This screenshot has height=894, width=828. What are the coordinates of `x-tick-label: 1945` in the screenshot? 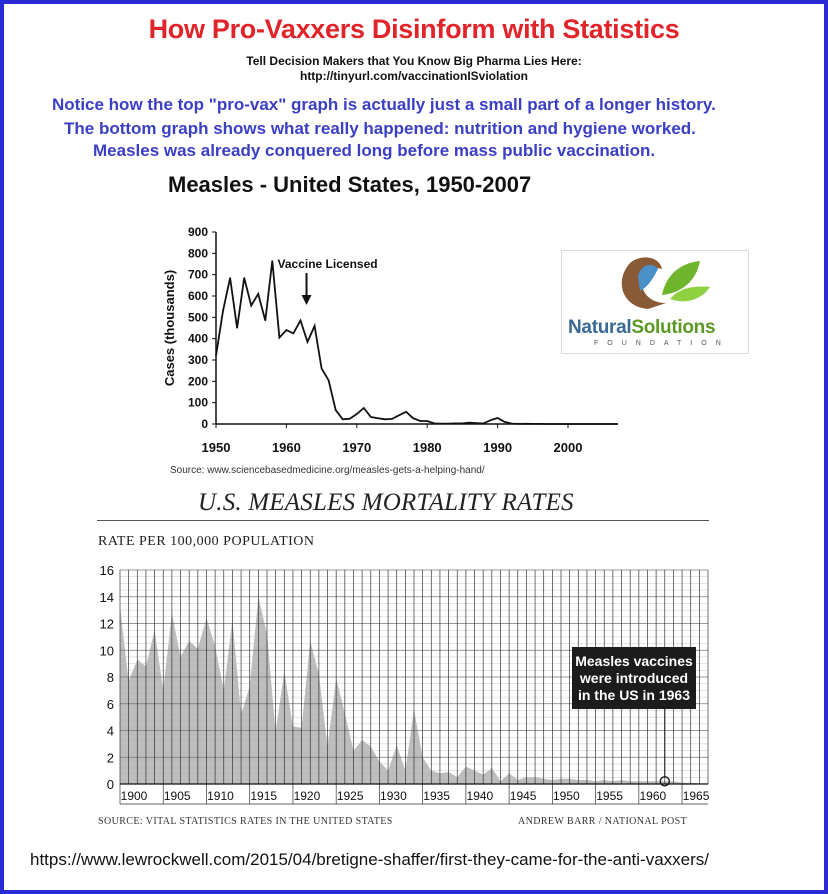 It's located at (523, 796).